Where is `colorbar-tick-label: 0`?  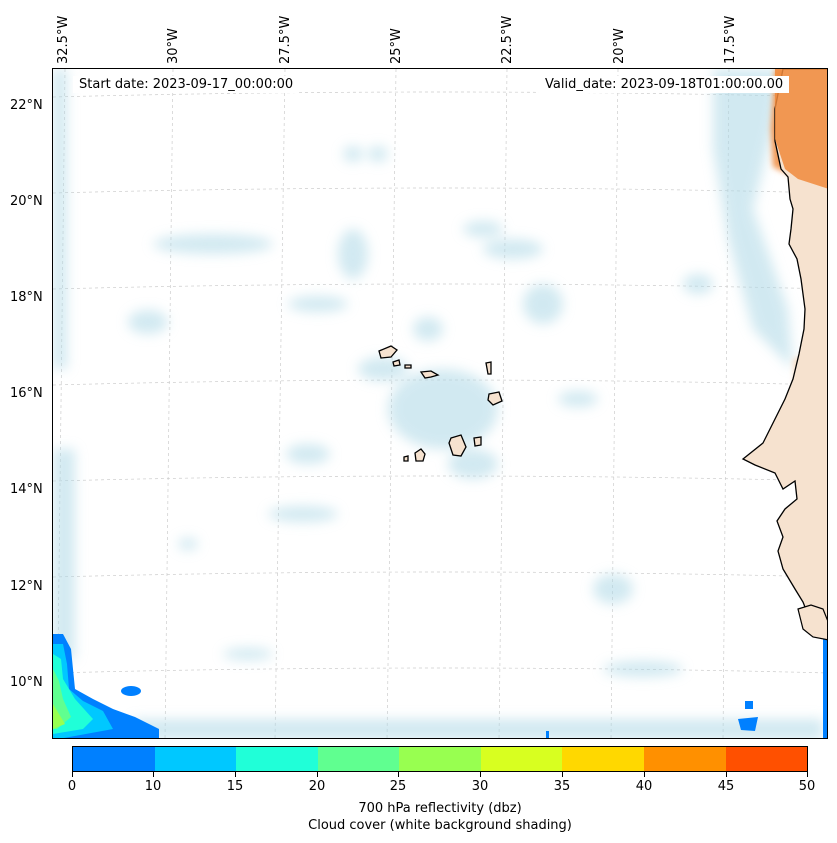
colorbar-tick-label: 0 is located at coordinates (72, 786).